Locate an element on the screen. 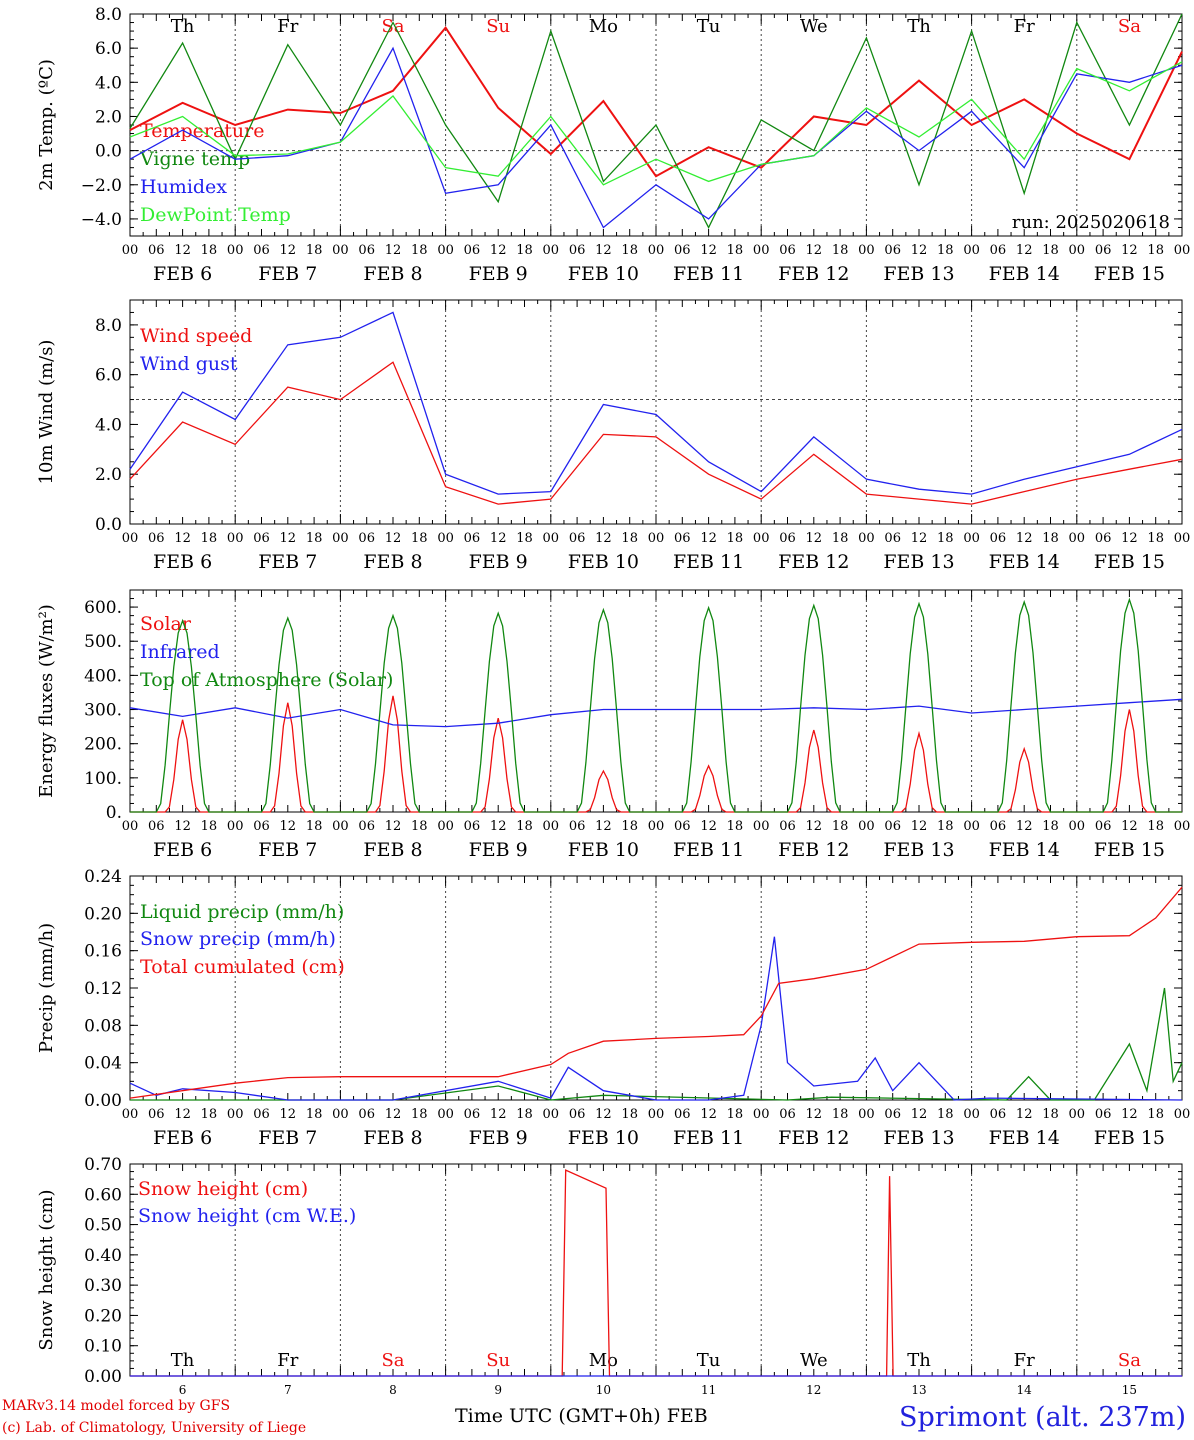  date-label: FEB 10 is located at coordinates (603, 850).